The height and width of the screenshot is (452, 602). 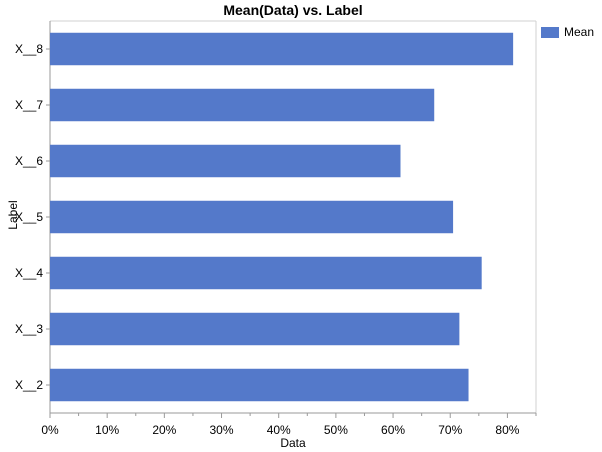 What do you see at coordinates (107, 430) in the screenshot?
I see `x-tick-label: 10%` at bounding box center [107, 430].